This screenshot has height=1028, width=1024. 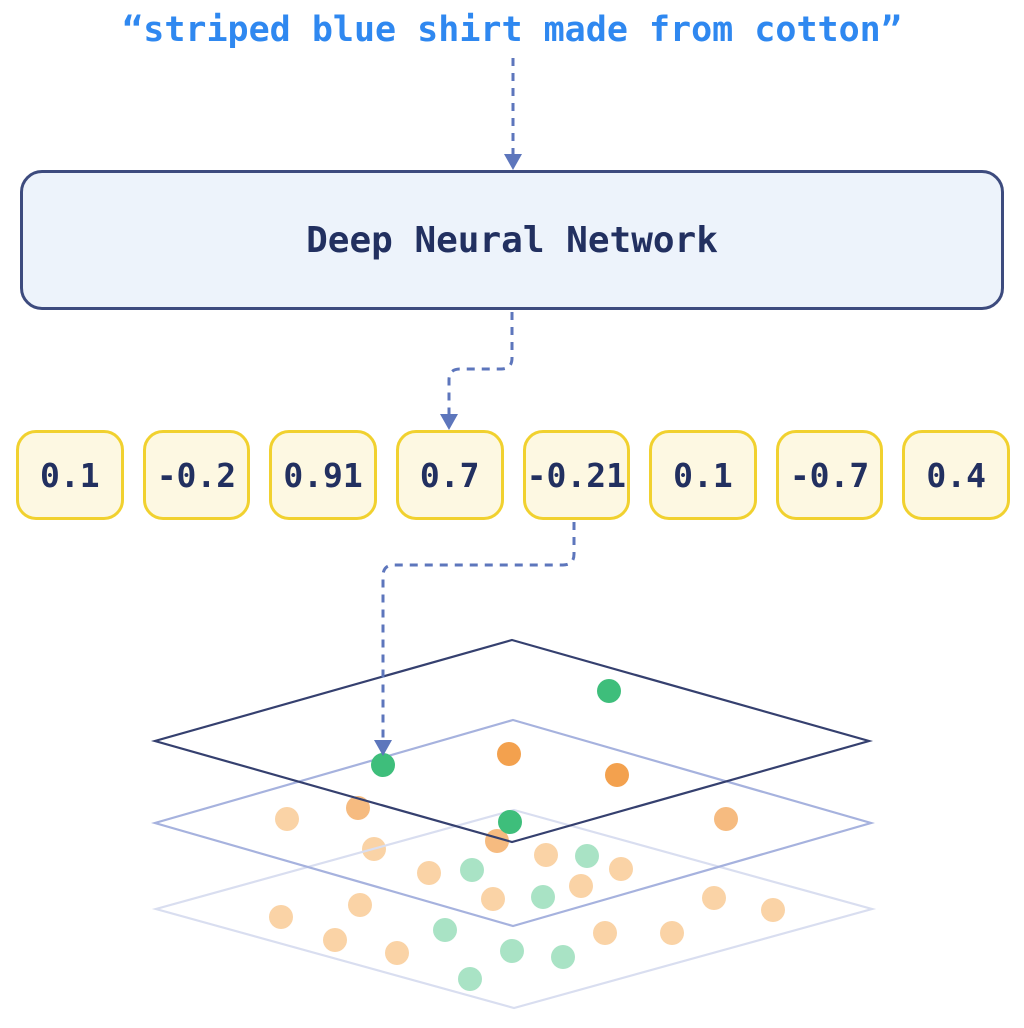 I want to click on deep-neural-network-box: Deep Neural Network, so click(x=512, y=240).